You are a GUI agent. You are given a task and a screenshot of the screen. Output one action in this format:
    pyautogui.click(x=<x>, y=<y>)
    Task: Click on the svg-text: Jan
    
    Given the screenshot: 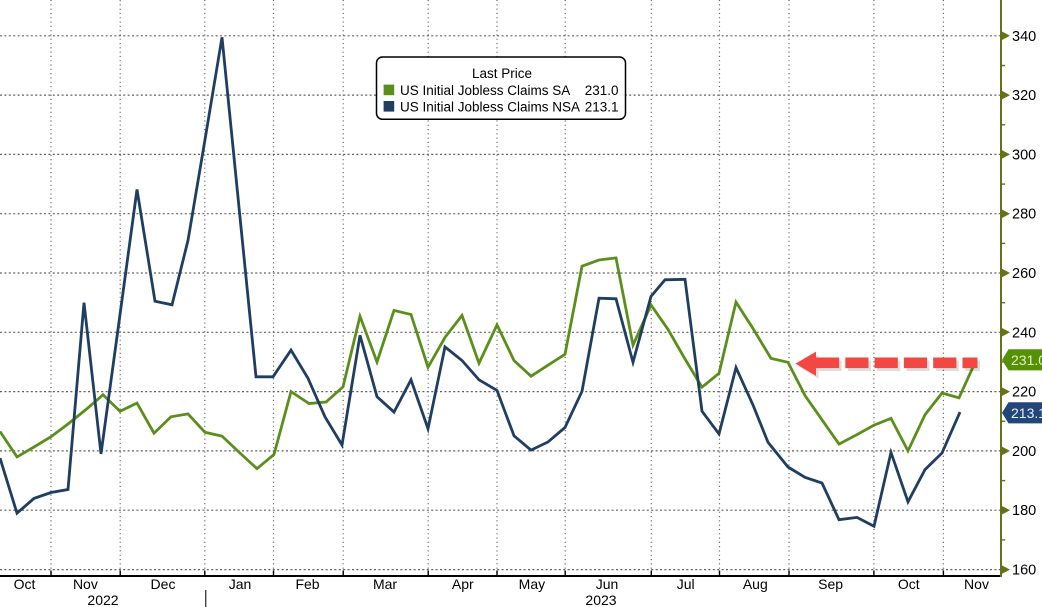 What is the action you would take?
    pyautogui.click(x=240, y=584)
    